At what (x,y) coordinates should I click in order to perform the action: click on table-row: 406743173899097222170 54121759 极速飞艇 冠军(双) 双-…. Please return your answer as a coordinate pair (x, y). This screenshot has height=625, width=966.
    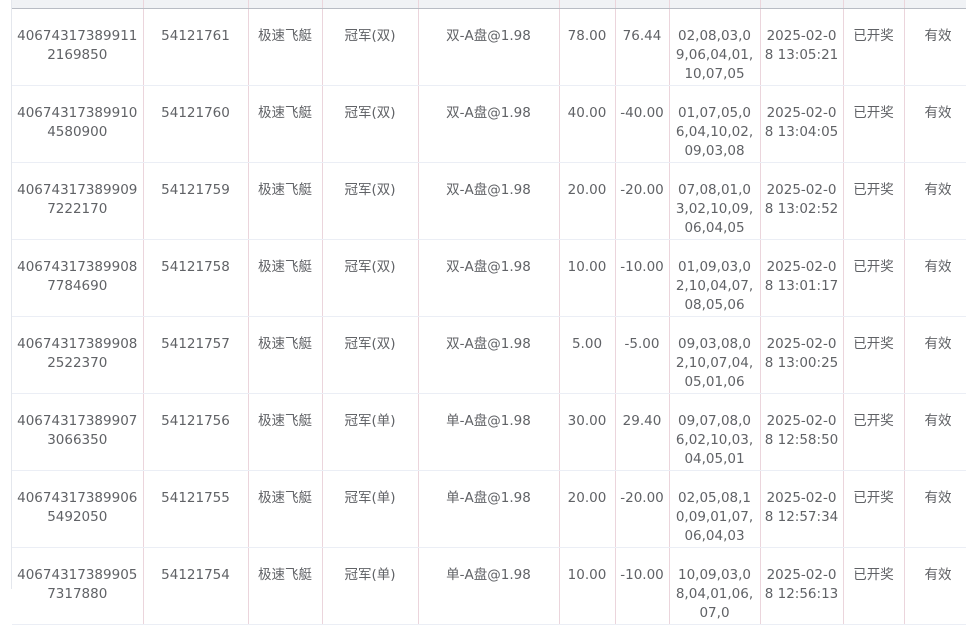
    Looking at the image, I should click on (489, 201).